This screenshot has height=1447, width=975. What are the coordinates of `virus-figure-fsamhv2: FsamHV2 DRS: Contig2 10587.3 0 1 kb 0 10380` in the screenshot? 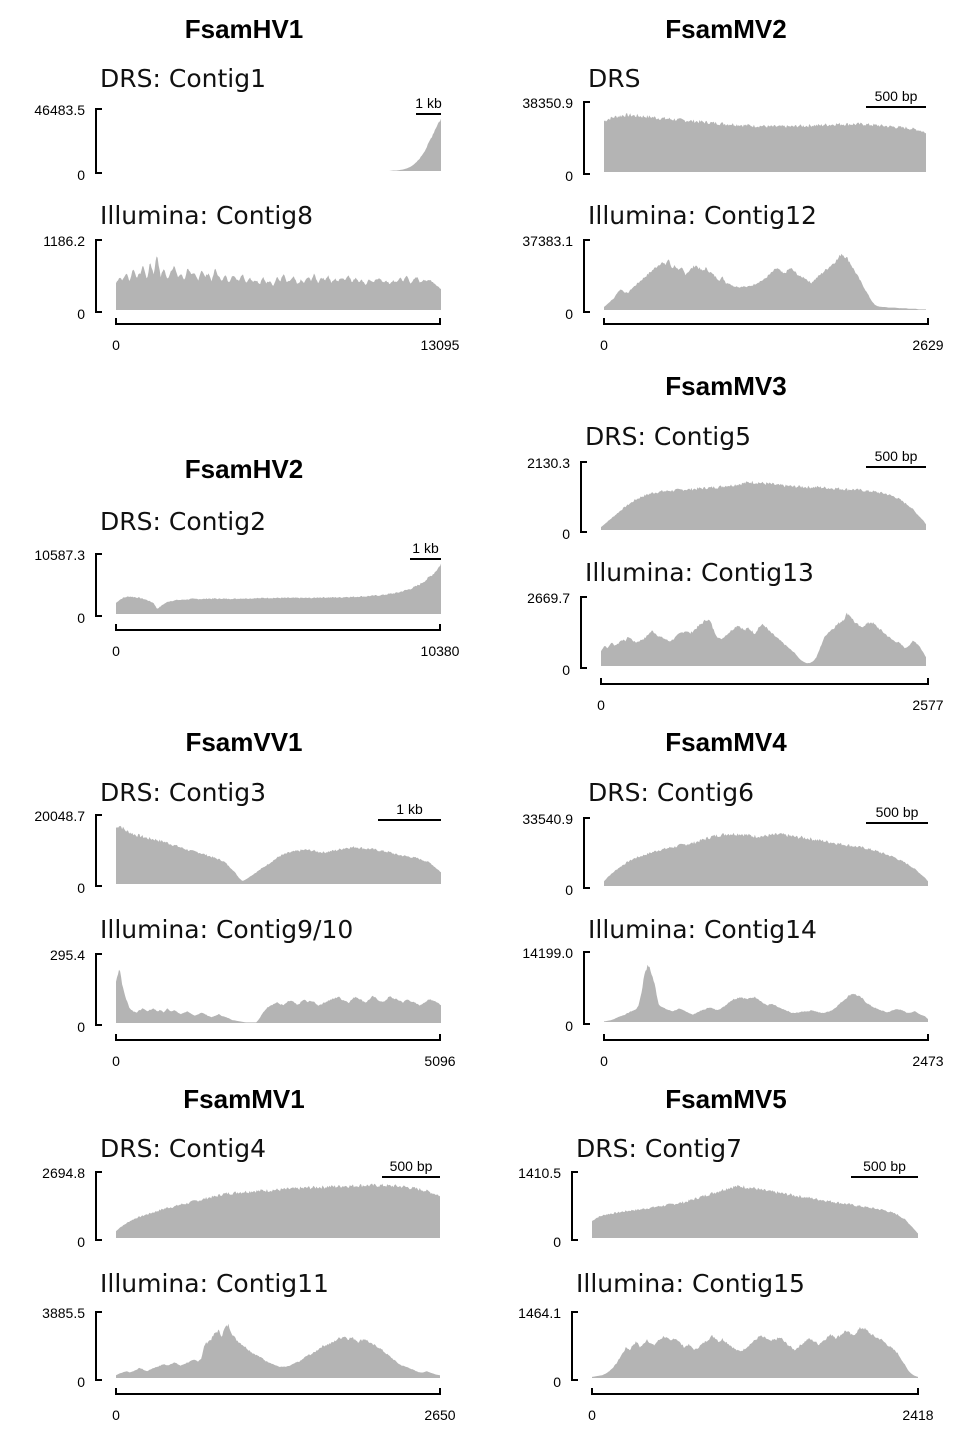 It's located at (246, 556).